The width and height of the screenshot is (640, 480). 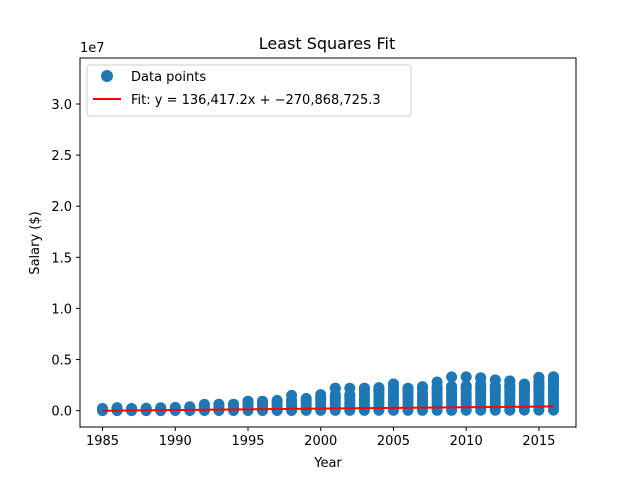 I want to click on y-axis: 0.0 0.5 1.0 1.5 2.0 2.5 3.0, so click(x=65, y=259).